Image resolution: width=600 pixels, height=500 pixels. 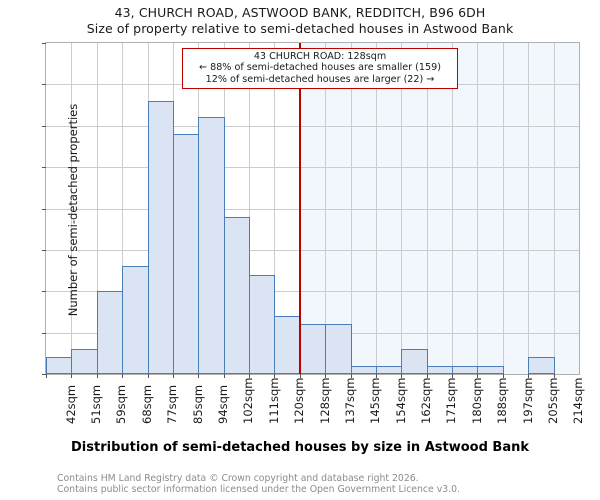 What do you see at coordinates (527, 400) in the screenshot?
I see `x-axis-tick-label: 197sqm` at bounding box center [527, 400].